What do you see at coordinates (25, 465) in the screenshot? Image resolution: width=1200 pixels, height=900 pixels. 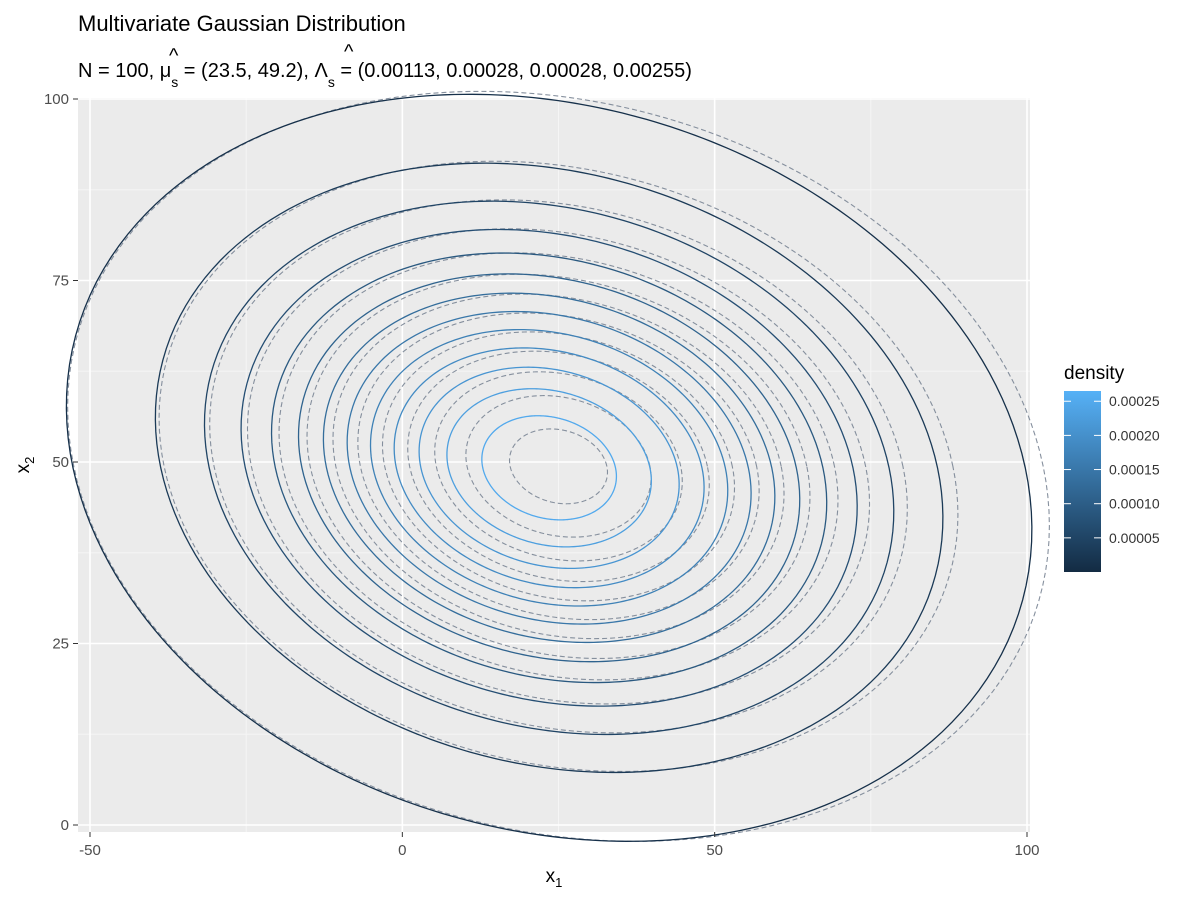 I see `y-axis-title: x2` at bounding box center [25, 465].